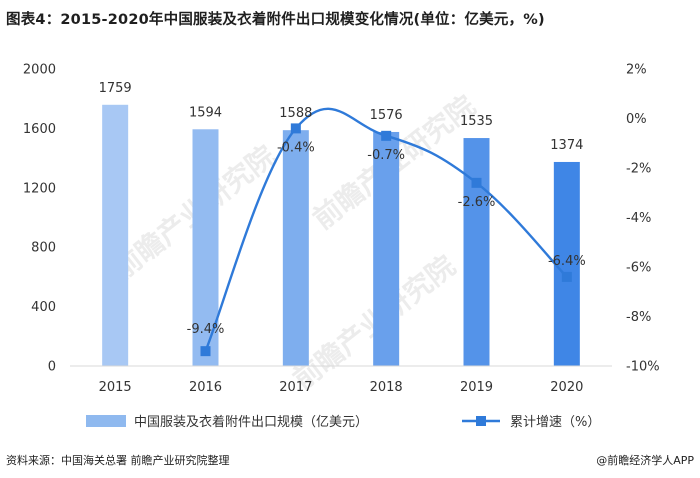  What do you see at coordinates (39, 129) in the screenshot?
I see `y-left-tick-label: 1600` at bounding box center [39, 129].